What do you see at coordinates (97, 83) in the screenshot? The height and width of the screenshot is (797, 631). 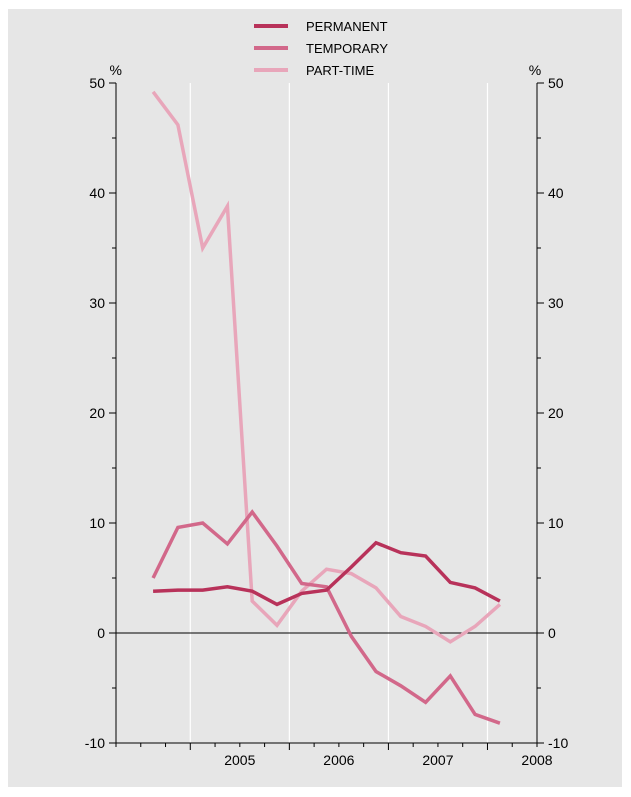 I see `y-tick-label-left: 50` at bounding box center [97, 83].